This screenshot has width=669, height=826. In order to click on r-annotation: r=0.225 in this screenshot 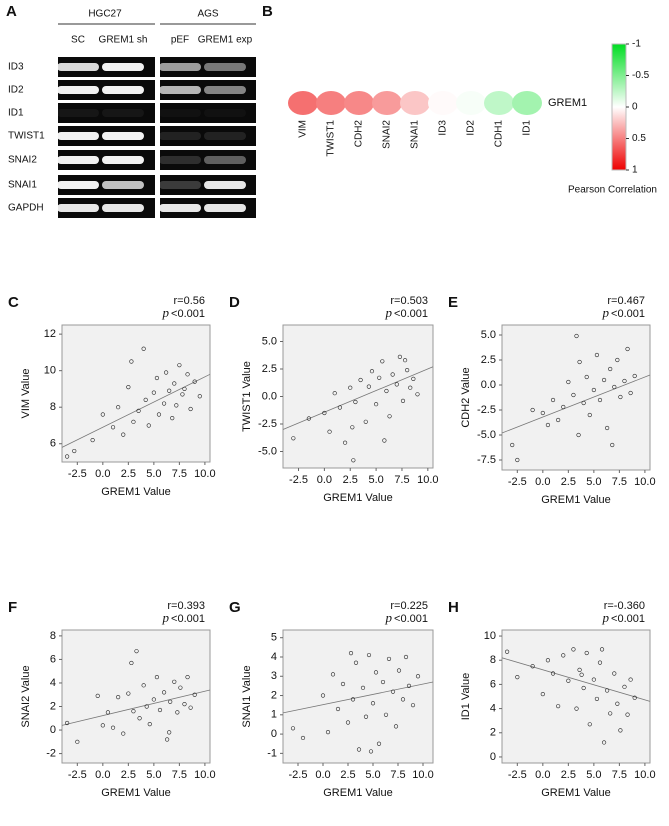, I will do `click(409, 606)`.